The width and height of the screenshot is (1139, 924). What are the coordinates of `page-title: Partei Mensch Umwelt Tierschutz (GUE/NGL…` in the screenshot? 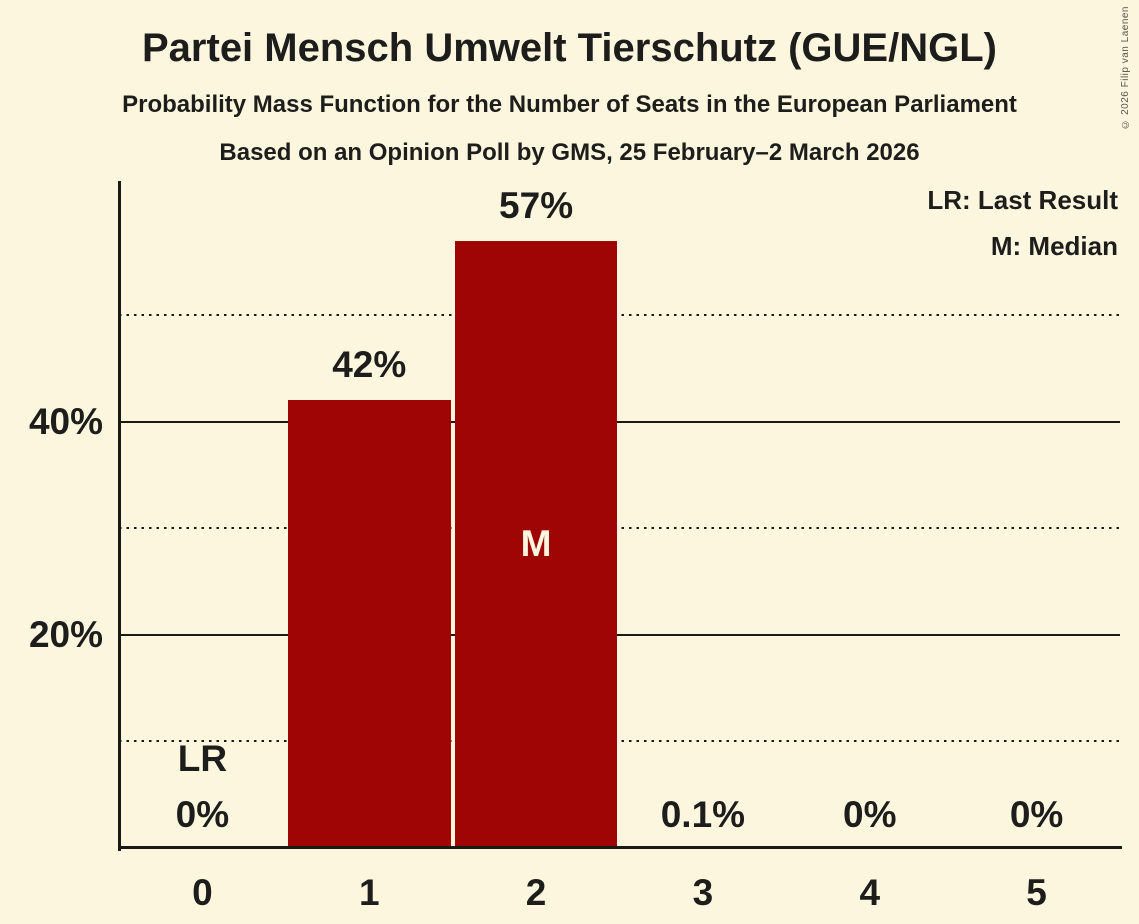 It's located at (569, 48).